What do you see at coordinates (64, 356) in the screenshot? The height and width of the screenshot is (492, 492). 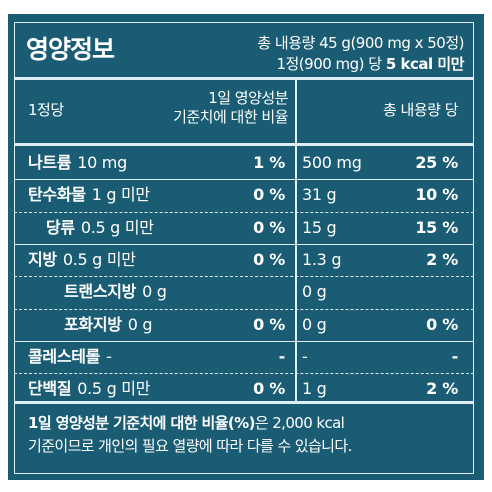 I see `nutrient-name-text: 콜레스테롤` at bounding box center [64, 356].